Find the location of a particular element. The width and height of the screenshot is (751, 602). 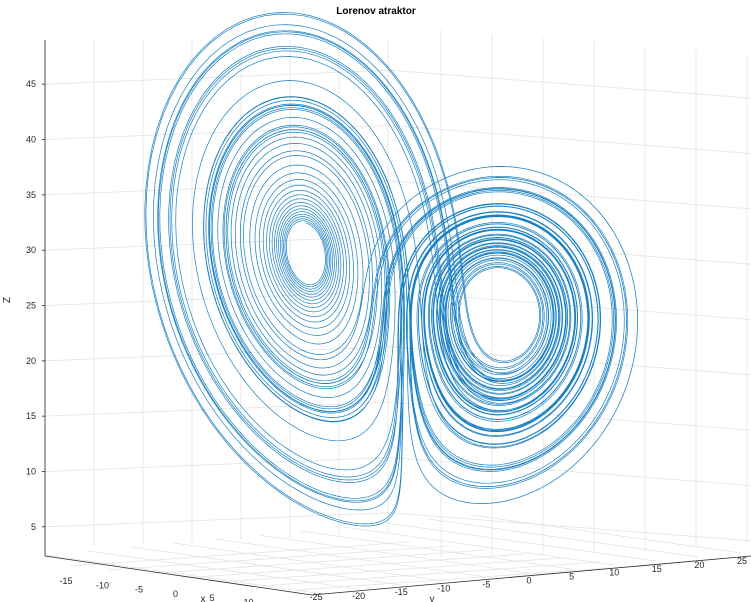

z-tick-label: 25 is located at coordinates (31, 306).